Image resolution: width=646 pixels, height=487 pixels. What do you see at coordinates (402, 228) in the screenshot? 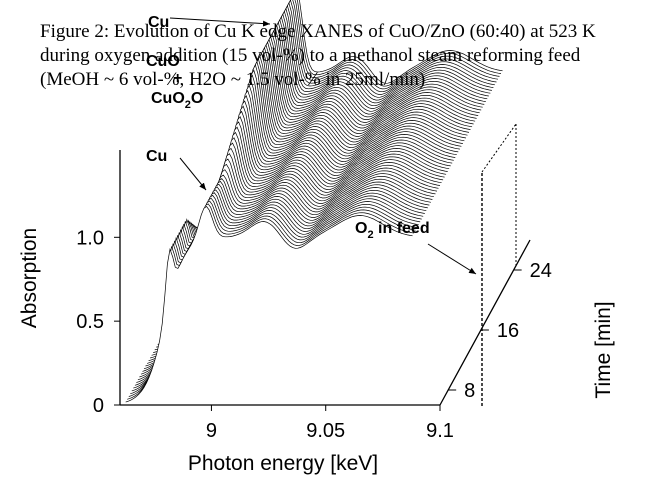
I see `annotation-o2-suffix: in feed` at bounding box center [402, 228].